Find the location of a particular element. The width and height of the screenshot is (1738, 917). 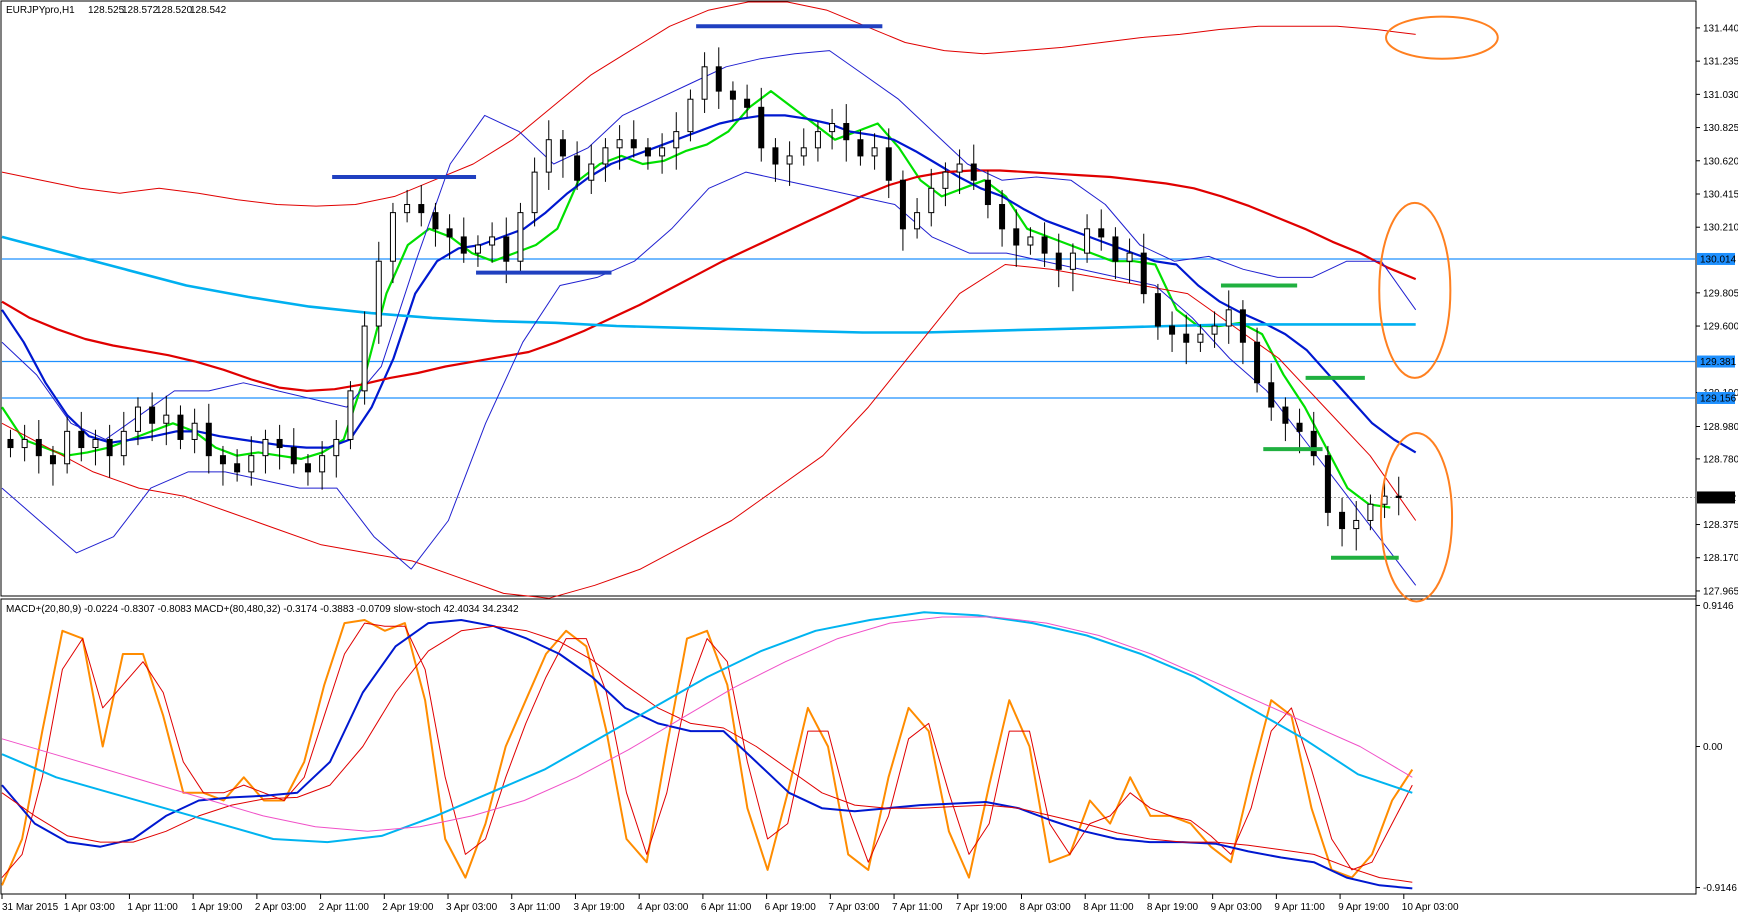

time-tick-label: 9 Apr 19:00 is located at coordinates (1364, 907).